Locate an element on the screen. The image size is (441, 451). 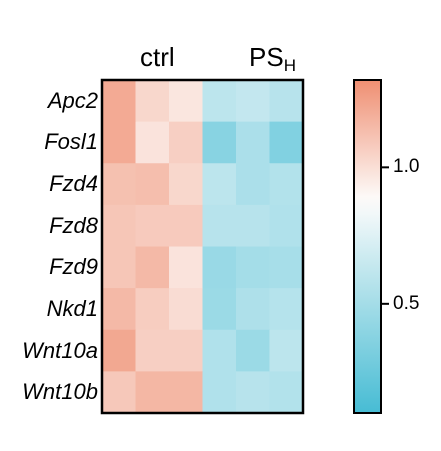
row-label-fzd9: Fzd9 is located at coordinates (73, 267).